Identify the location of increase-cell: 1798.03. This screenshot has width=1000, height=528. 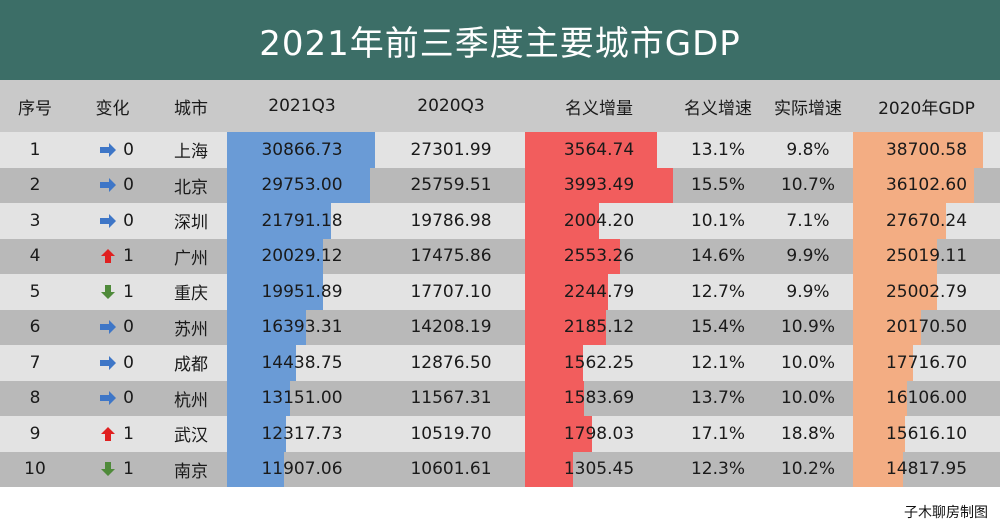
(599, 434).